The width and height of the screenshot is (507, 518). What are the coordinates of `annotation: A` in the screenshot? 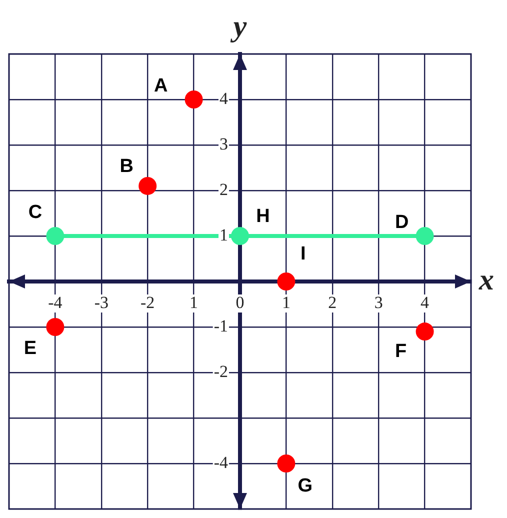 It's located at (161, 86).